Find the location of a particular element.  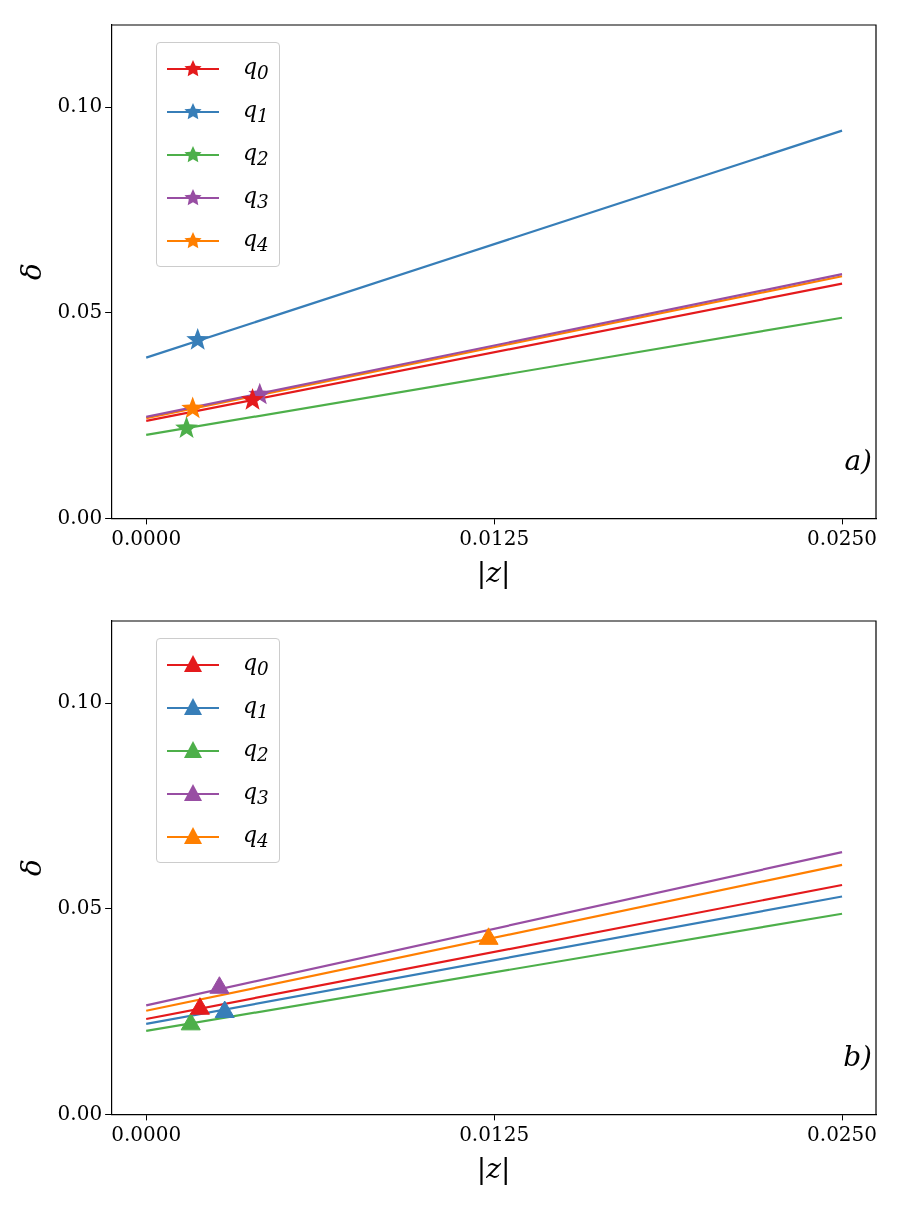

annotation: b) is located at coordinates (857, 1056).